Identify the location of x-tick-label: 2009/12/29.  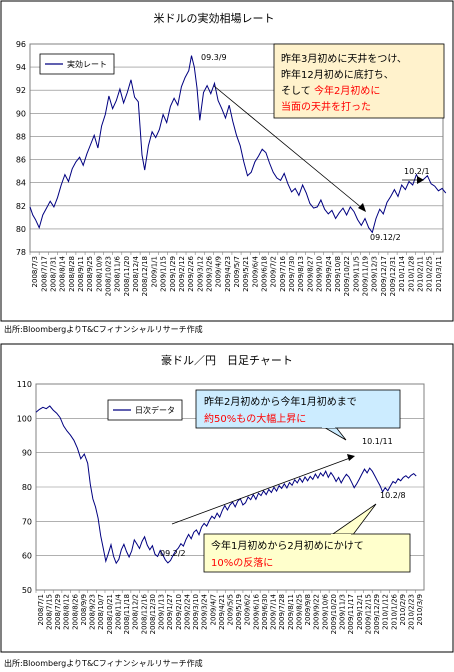
(377, 614).